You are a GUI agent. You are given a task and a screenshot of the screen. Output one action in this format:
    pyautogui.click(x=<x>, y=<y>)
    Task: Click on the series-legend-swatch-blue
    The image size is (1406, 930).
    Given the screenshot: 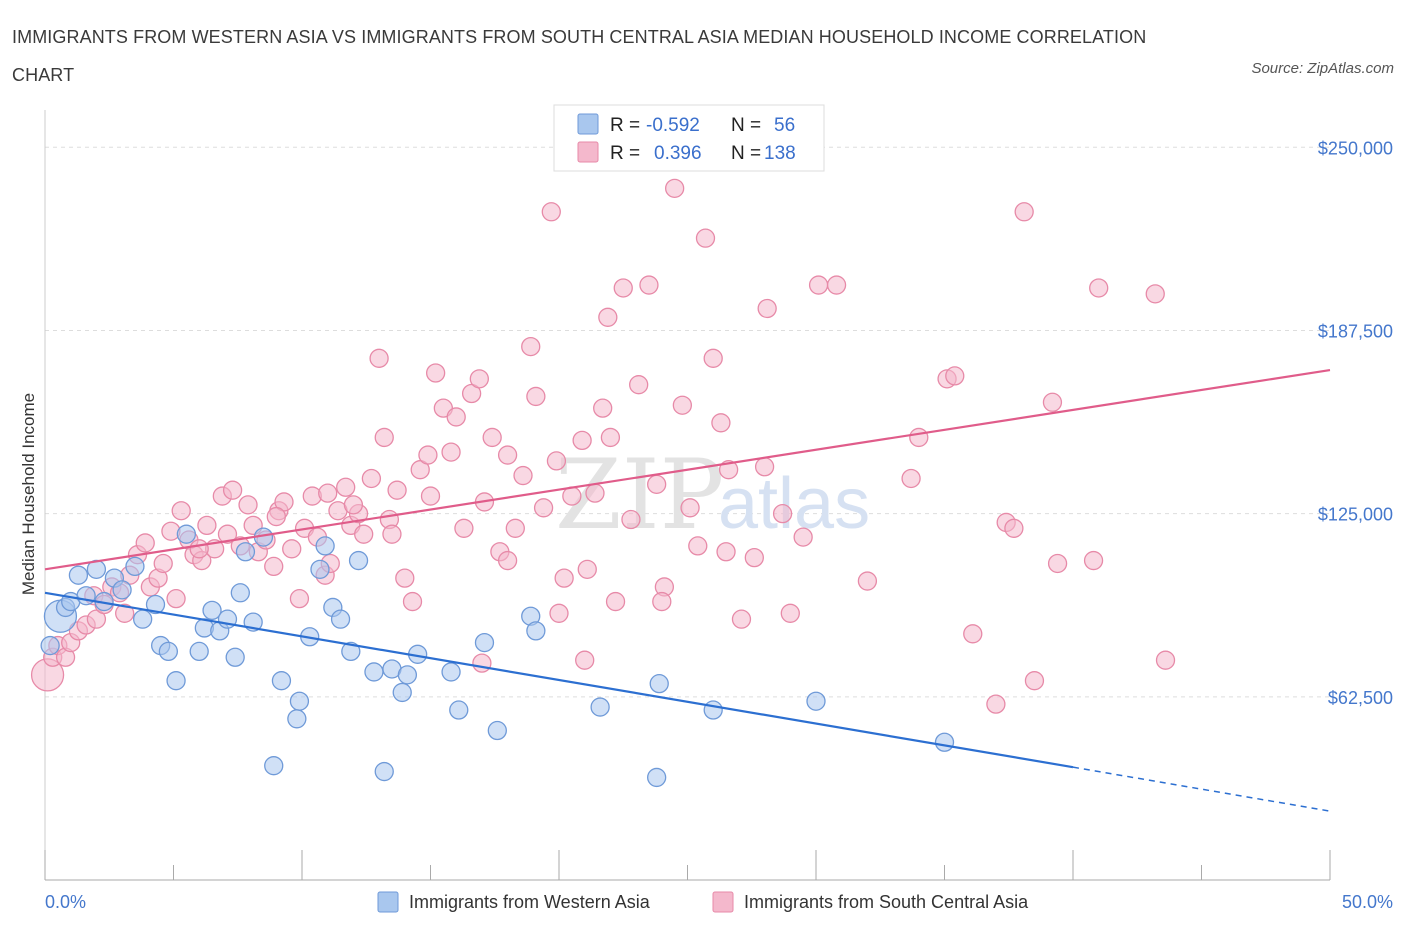 What is the action you would take?
    pyautogui.click(x=388, y=902)
    